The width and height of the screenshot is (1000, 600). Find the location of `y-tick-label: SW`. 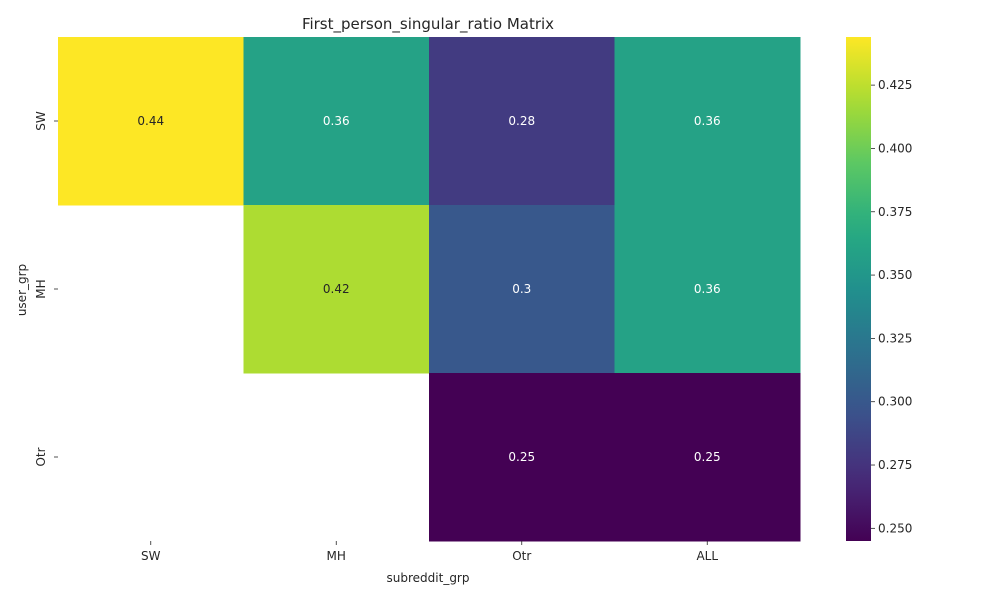

y-tick-label: SW is located at coordinates (41, 121).